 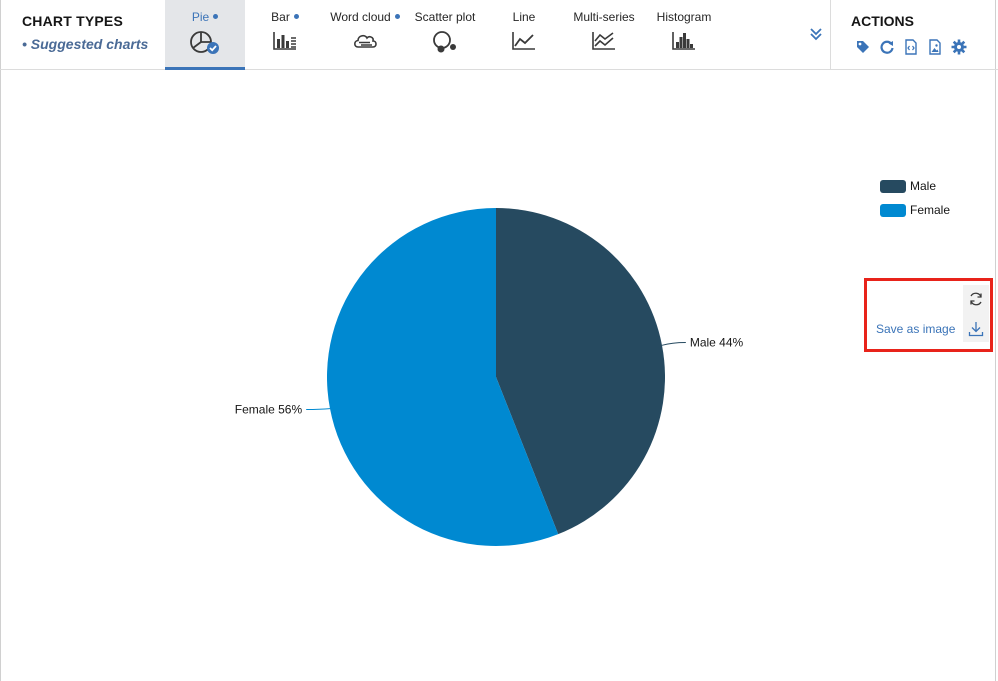 What do you see at coordinates (318, 409) in the screenshot?
I see `label-leader-female` at bounding box center [318, 409].